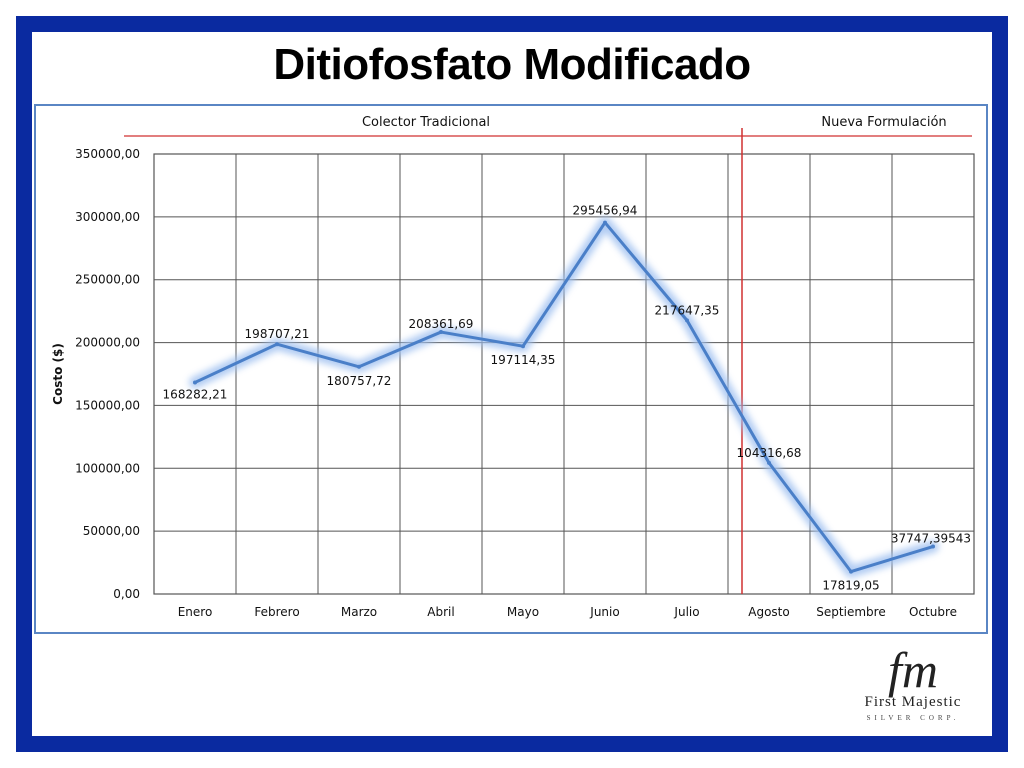 This screenshot has height=768, width=1024. Describe the element at coordinates (440, 612) in the screenshot. I see `x-tick-label: Abril` at that location.